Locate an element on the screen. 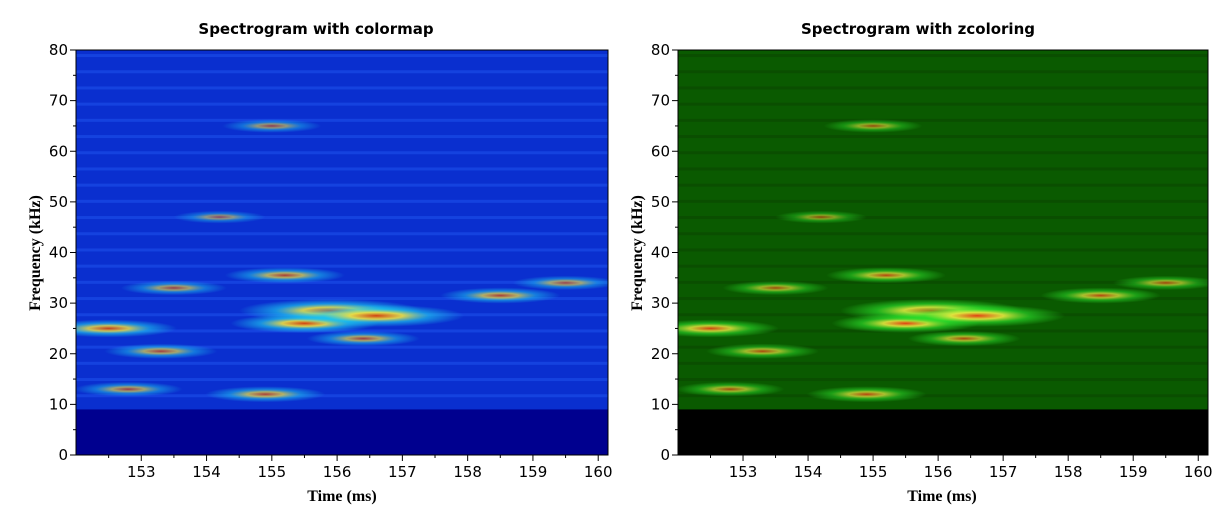 This screenshot has height=512, width=1226. chart-title: Spectrogram with colormap is located at coordinates (315, 29).